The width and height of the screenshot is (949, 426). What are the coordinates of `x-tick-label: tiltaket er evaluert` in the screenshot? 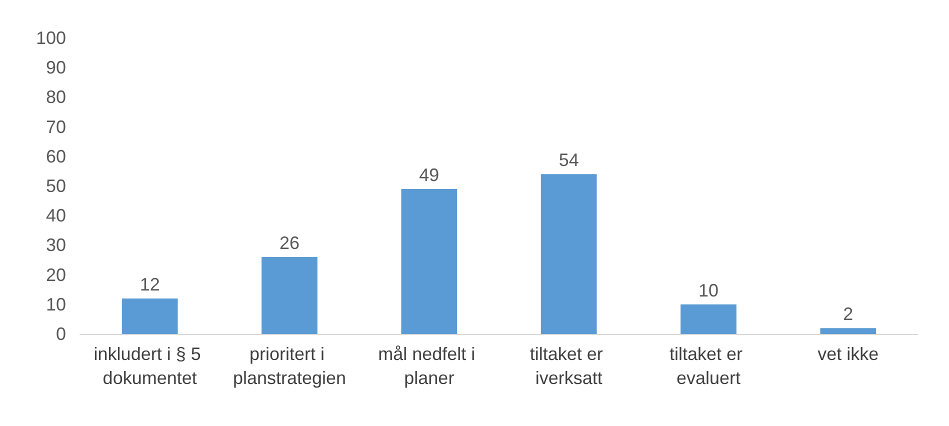 It's located at (708, 366).